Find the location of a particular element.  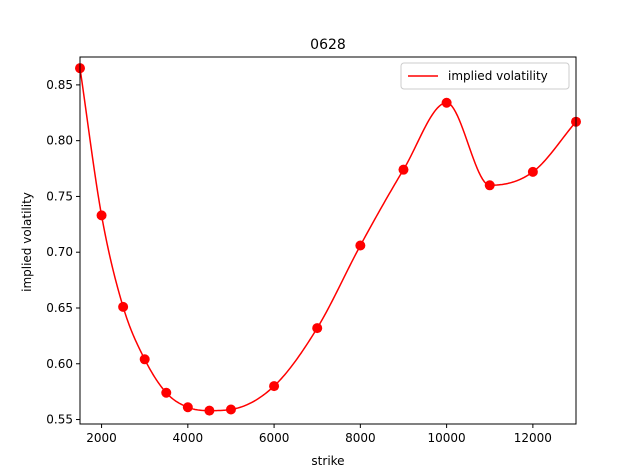

x-tick-label: 8000 is located at coordinates (360, 438).